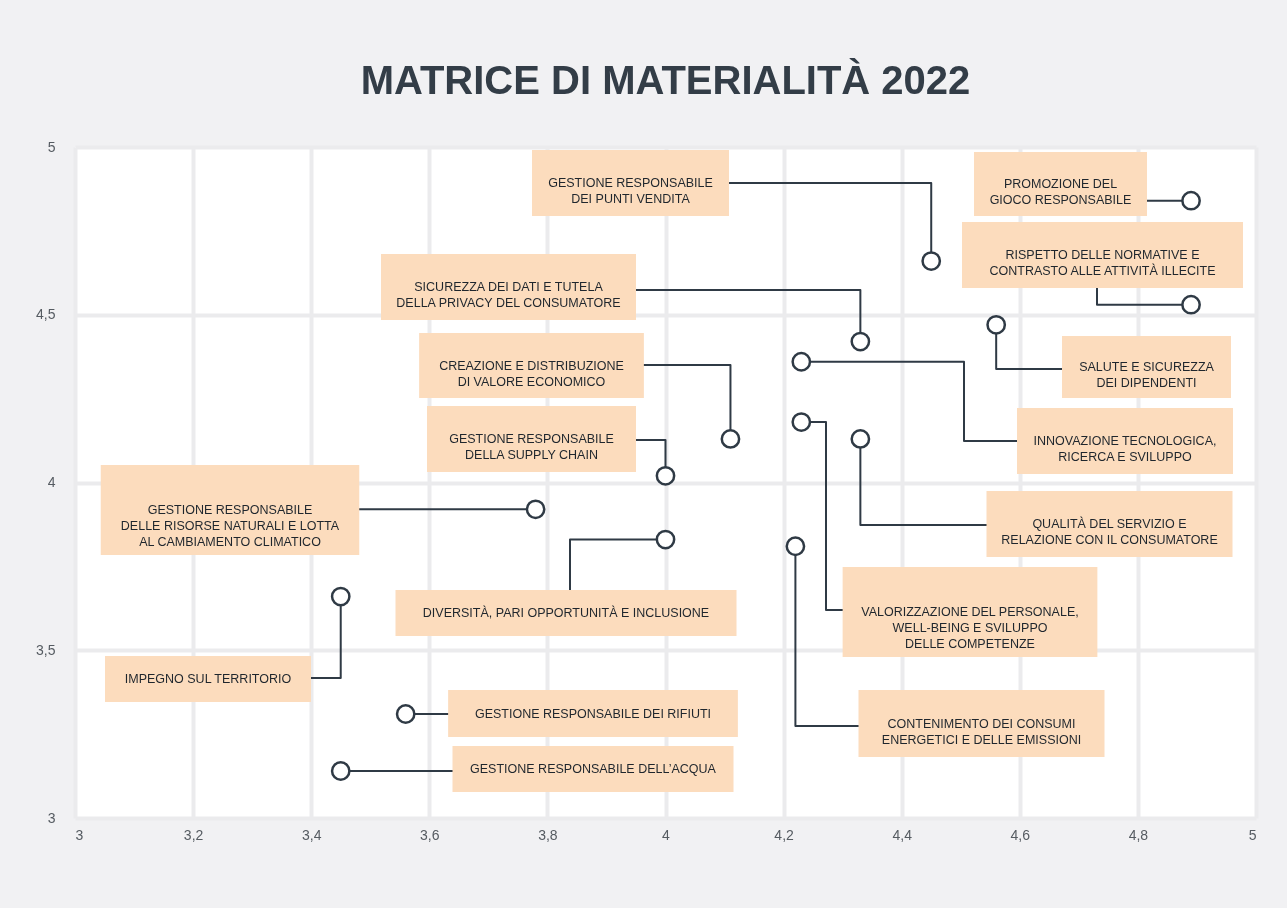 This screenshot has width=1287, height=908. I want to click on annotation: GESTIONE RESPONSABILE DEI RIFIUTI, so click(593, 713).